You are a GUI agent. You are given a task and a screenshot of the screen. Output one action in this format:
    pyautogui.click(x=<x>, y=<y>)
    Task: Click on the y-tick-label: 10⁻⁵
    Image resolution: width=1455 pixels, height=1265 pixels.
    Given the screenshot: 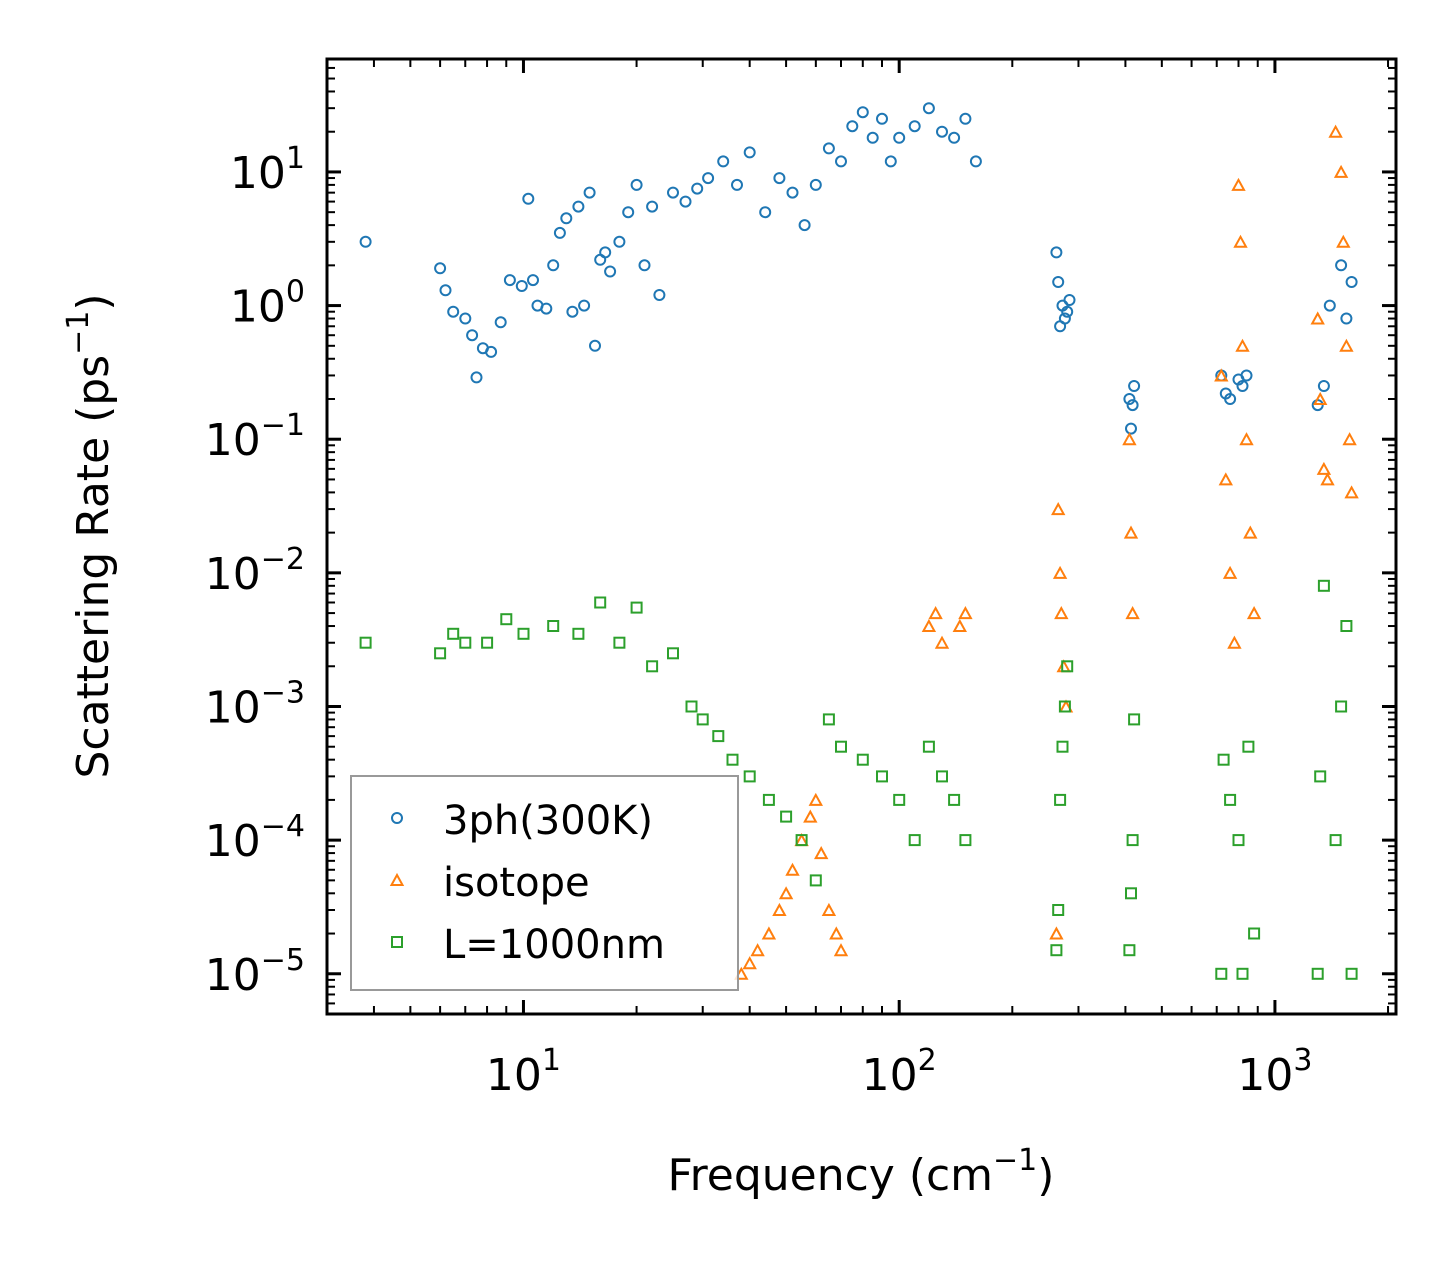 What is the action you would take?
    pyautogui.click(x=255, y=972)
    